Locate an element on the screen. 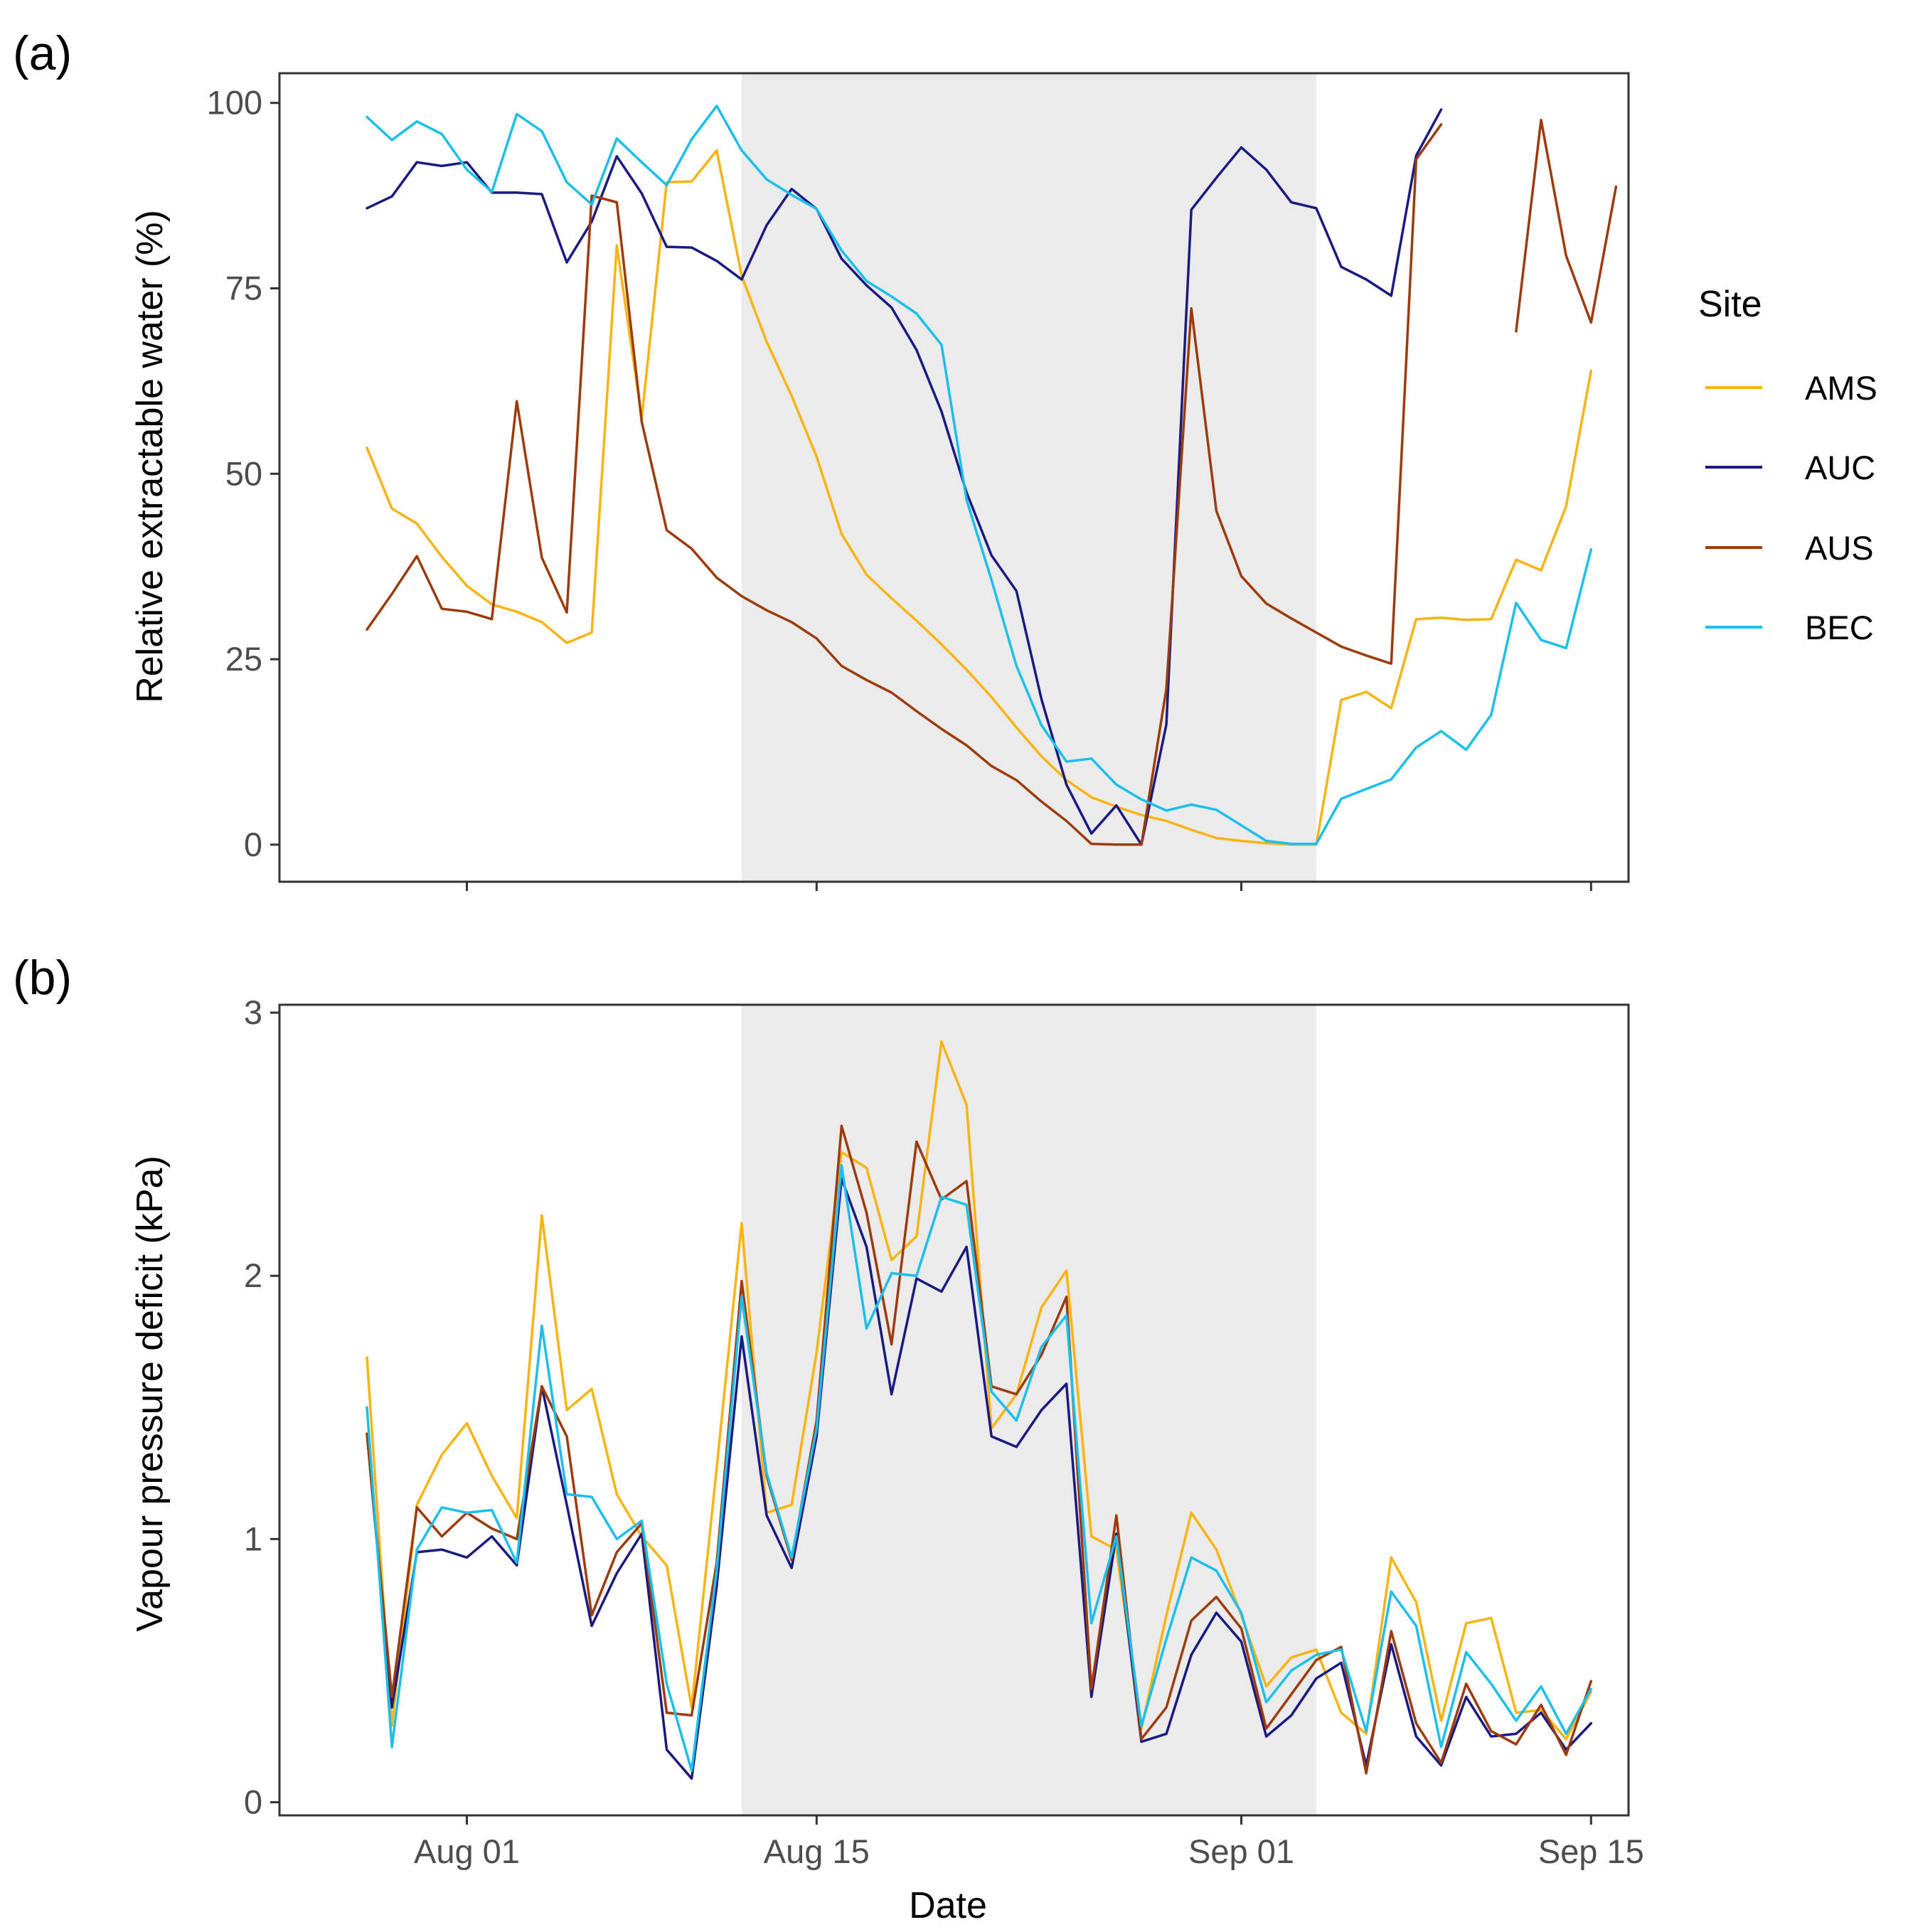 The height and width of the screenshot is (1932, 1913). legend-title: Site is located at coordinates (1730, 304).